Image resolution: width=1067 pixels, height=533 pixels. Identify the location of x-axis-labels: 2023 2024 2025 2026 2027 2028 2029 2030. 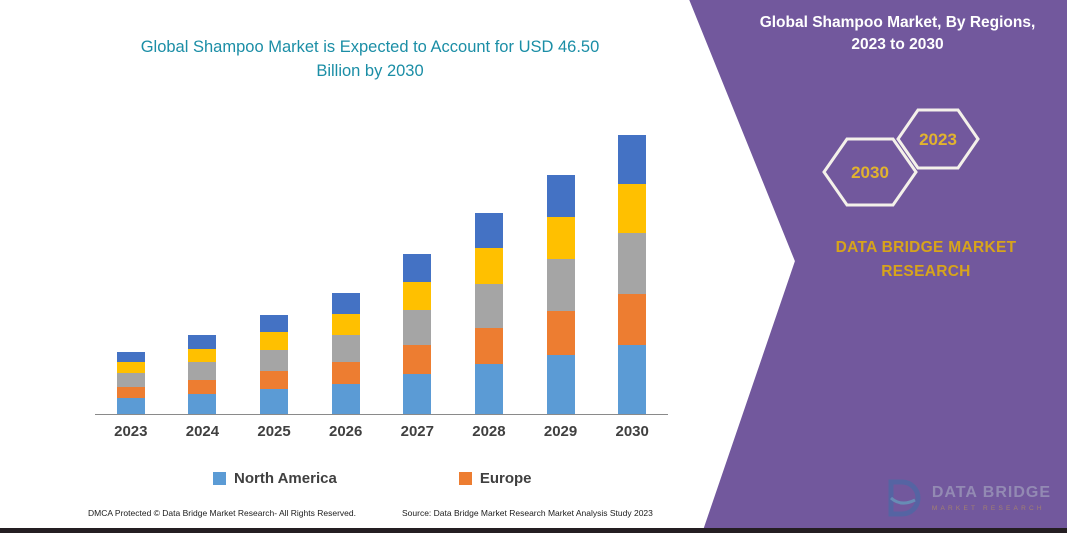
(381, 431).